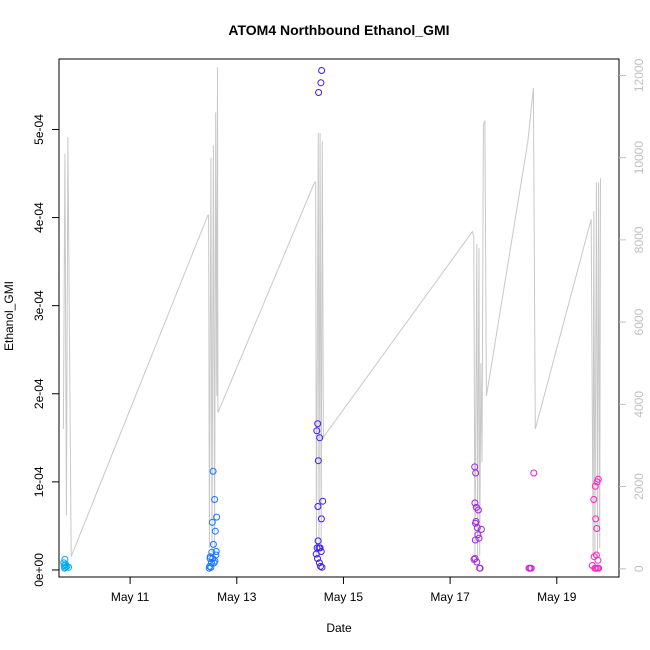 Image resolution: width=650 pixels, height=650 pixels. Describe the element at coordinates (450, 597) in the screenshot. I see `x-tick-label: May 17` at that location.